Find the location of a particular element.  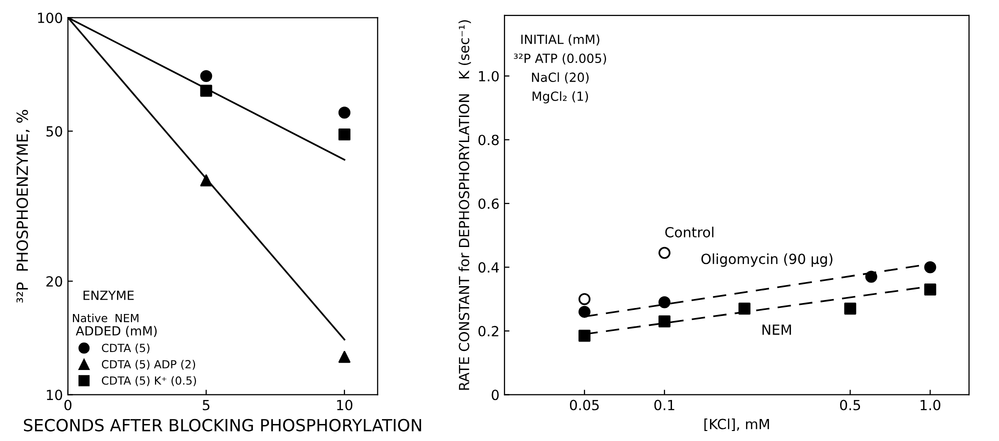

annotation: ³²P ATP (0.005) is located at coordinates (560, 59).